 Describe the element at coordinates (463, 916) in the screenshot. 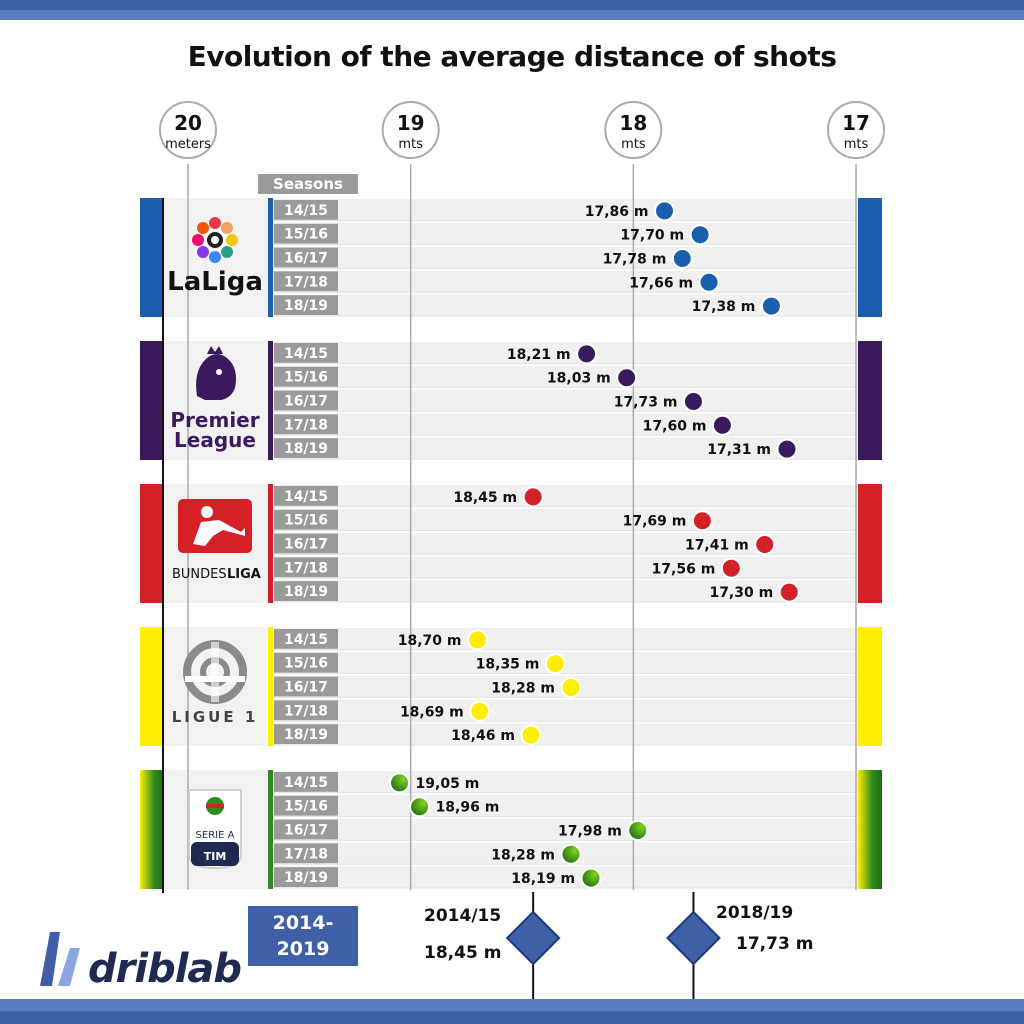

I see `summary-season-1: 2014/15` at that location.